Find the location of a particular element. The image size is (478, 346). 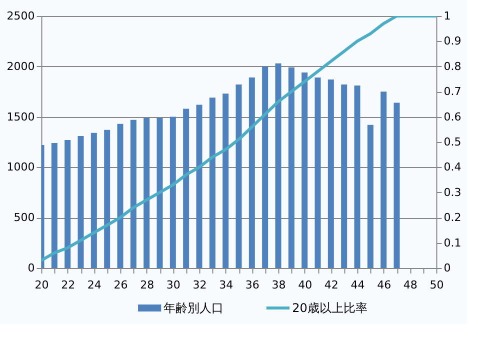

y2-tick-label: 0.4 is located at coordinates (453, 167).